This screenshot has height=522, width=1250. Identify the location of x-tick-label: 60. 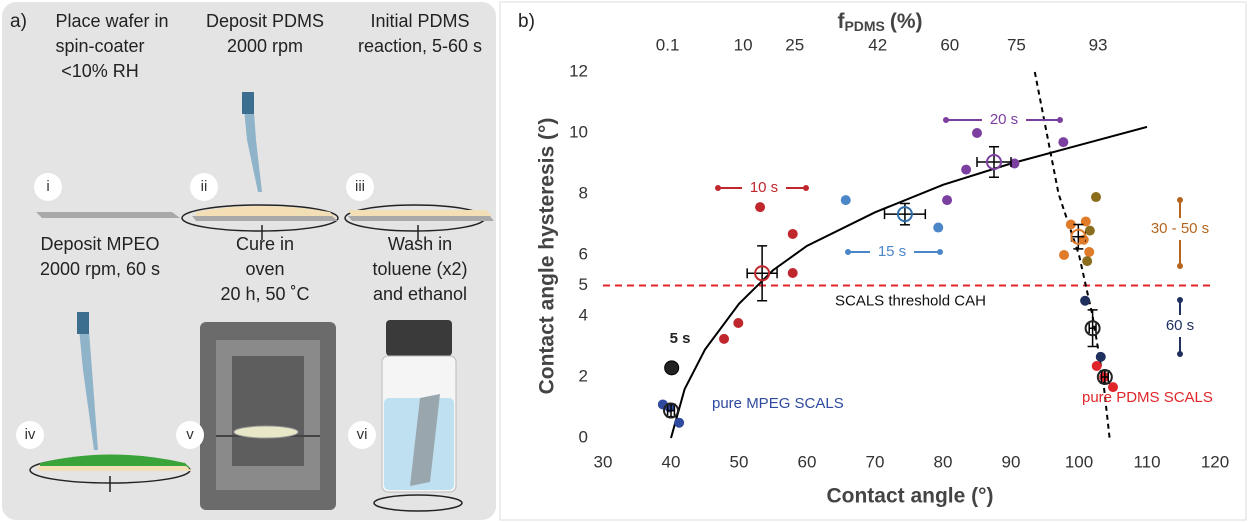
(807, 461).